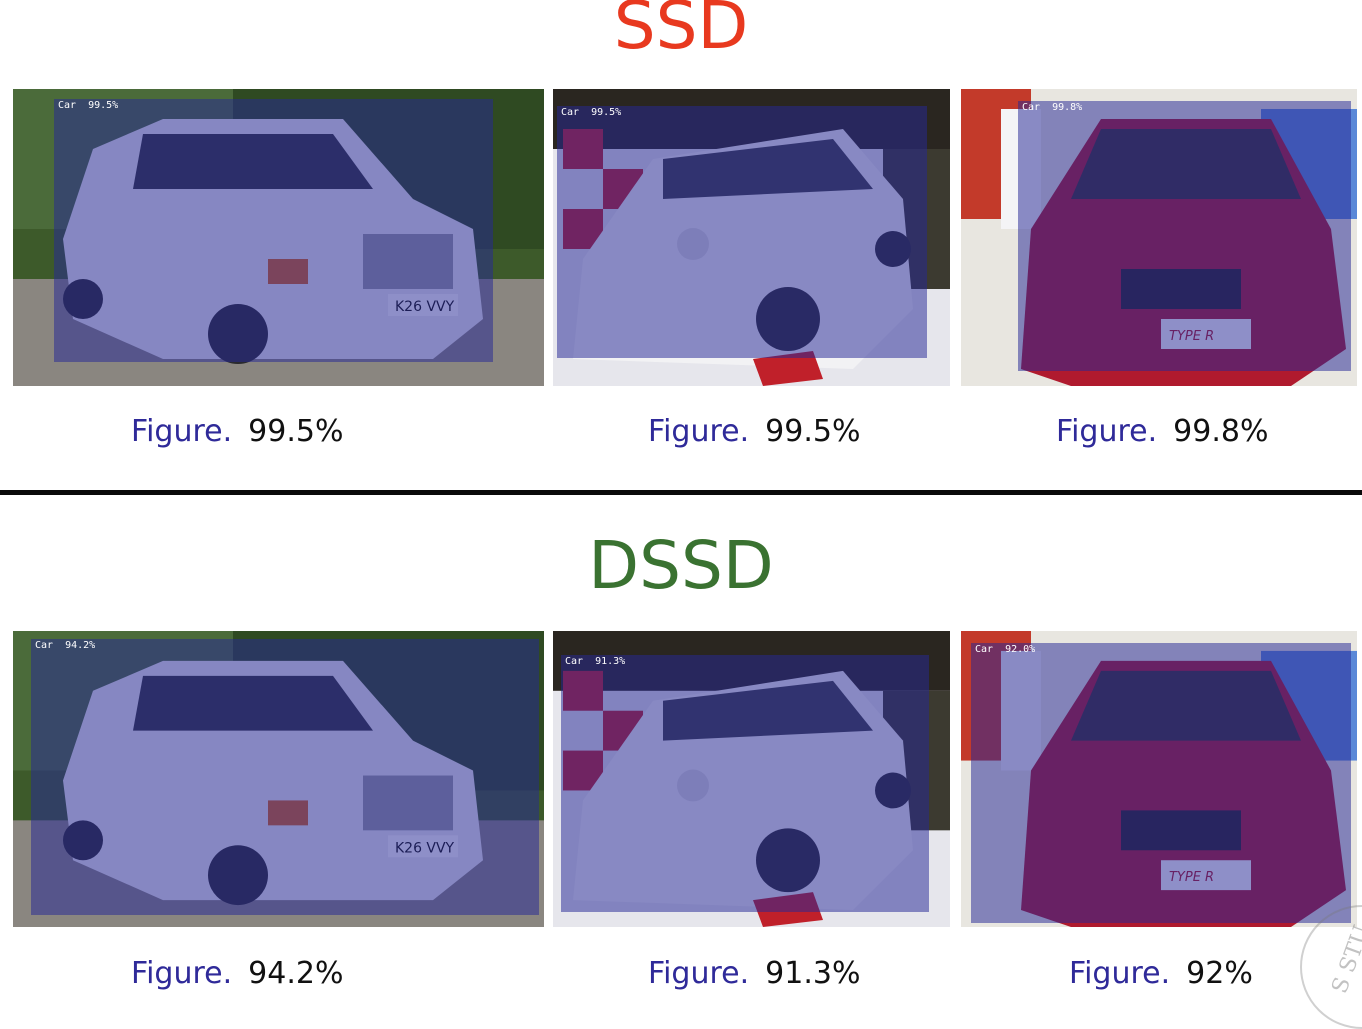  What do you see at coordinates (1184, 236) in the screenshot?
I see `detection-box: Car 99.8%` at bounding box center [1184, 236].